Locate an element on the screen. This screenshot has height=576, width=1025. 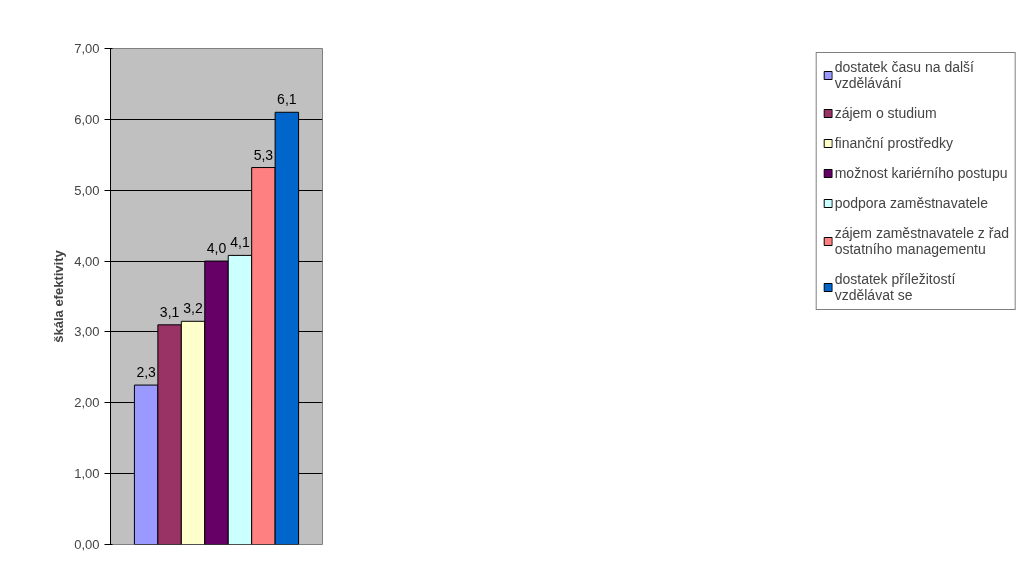
y-tick-label: 6,00 is located at coordinates (87, 119).